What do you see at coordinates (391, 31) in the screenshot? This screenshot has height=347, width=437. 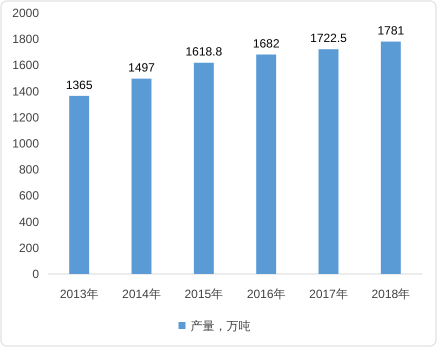 I see `data-label: 1781` at bounding box center [391, 31].